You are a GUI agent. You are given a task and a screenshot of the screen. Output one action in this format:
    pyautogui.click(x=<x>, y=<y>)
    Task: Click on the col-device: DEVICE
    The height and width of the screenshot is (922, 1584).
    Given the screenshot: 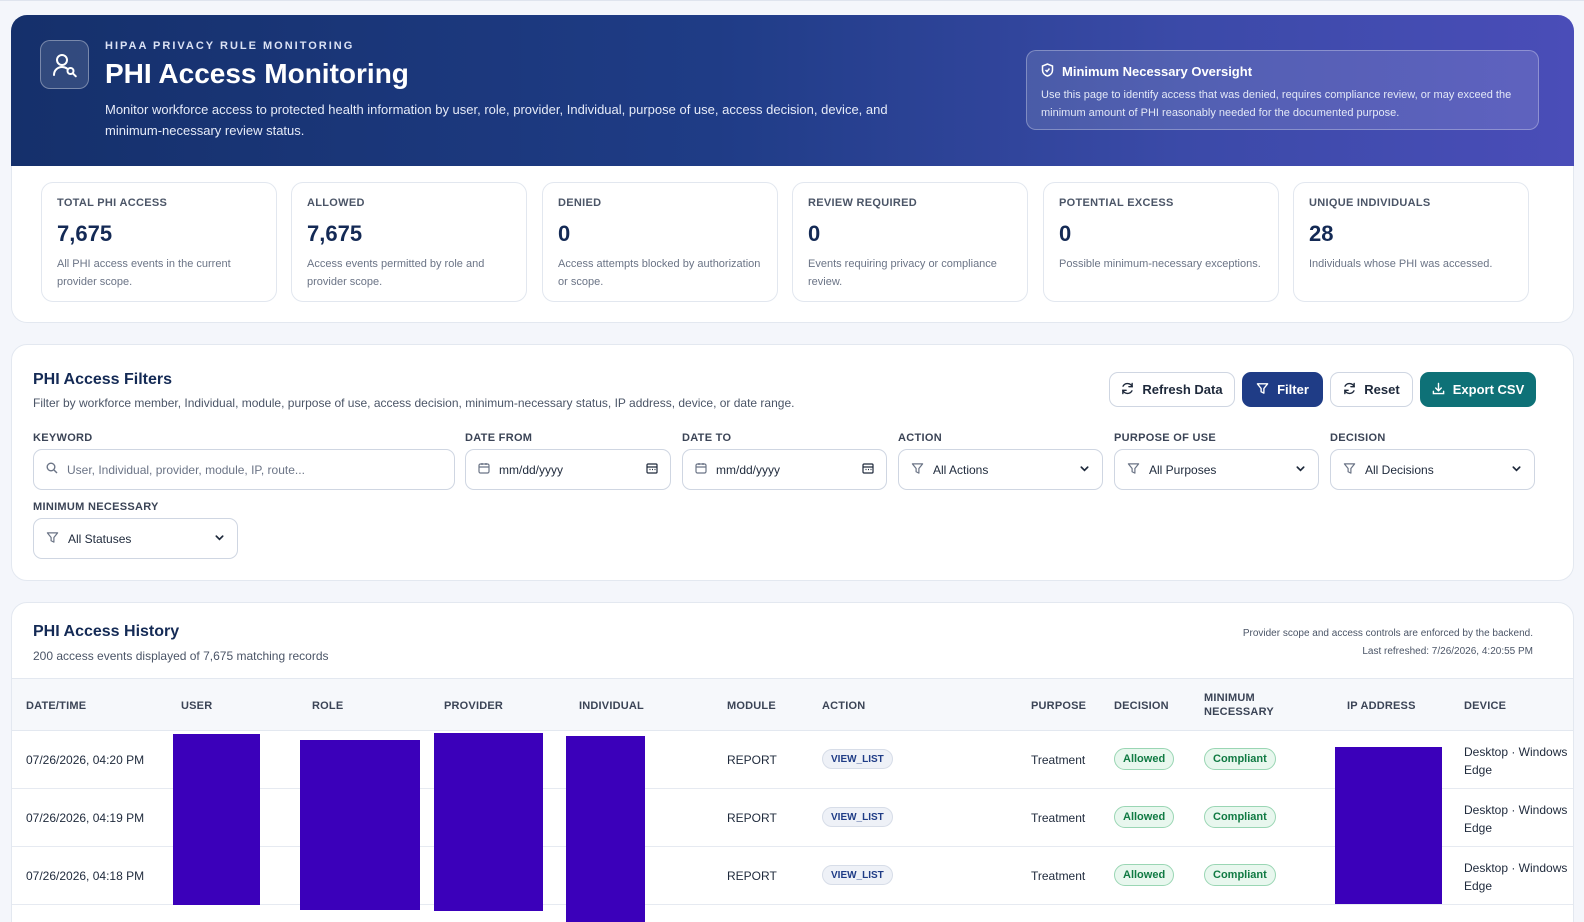 What is the action you would take?
    pyautogui.click(x=1485, y=706)
    